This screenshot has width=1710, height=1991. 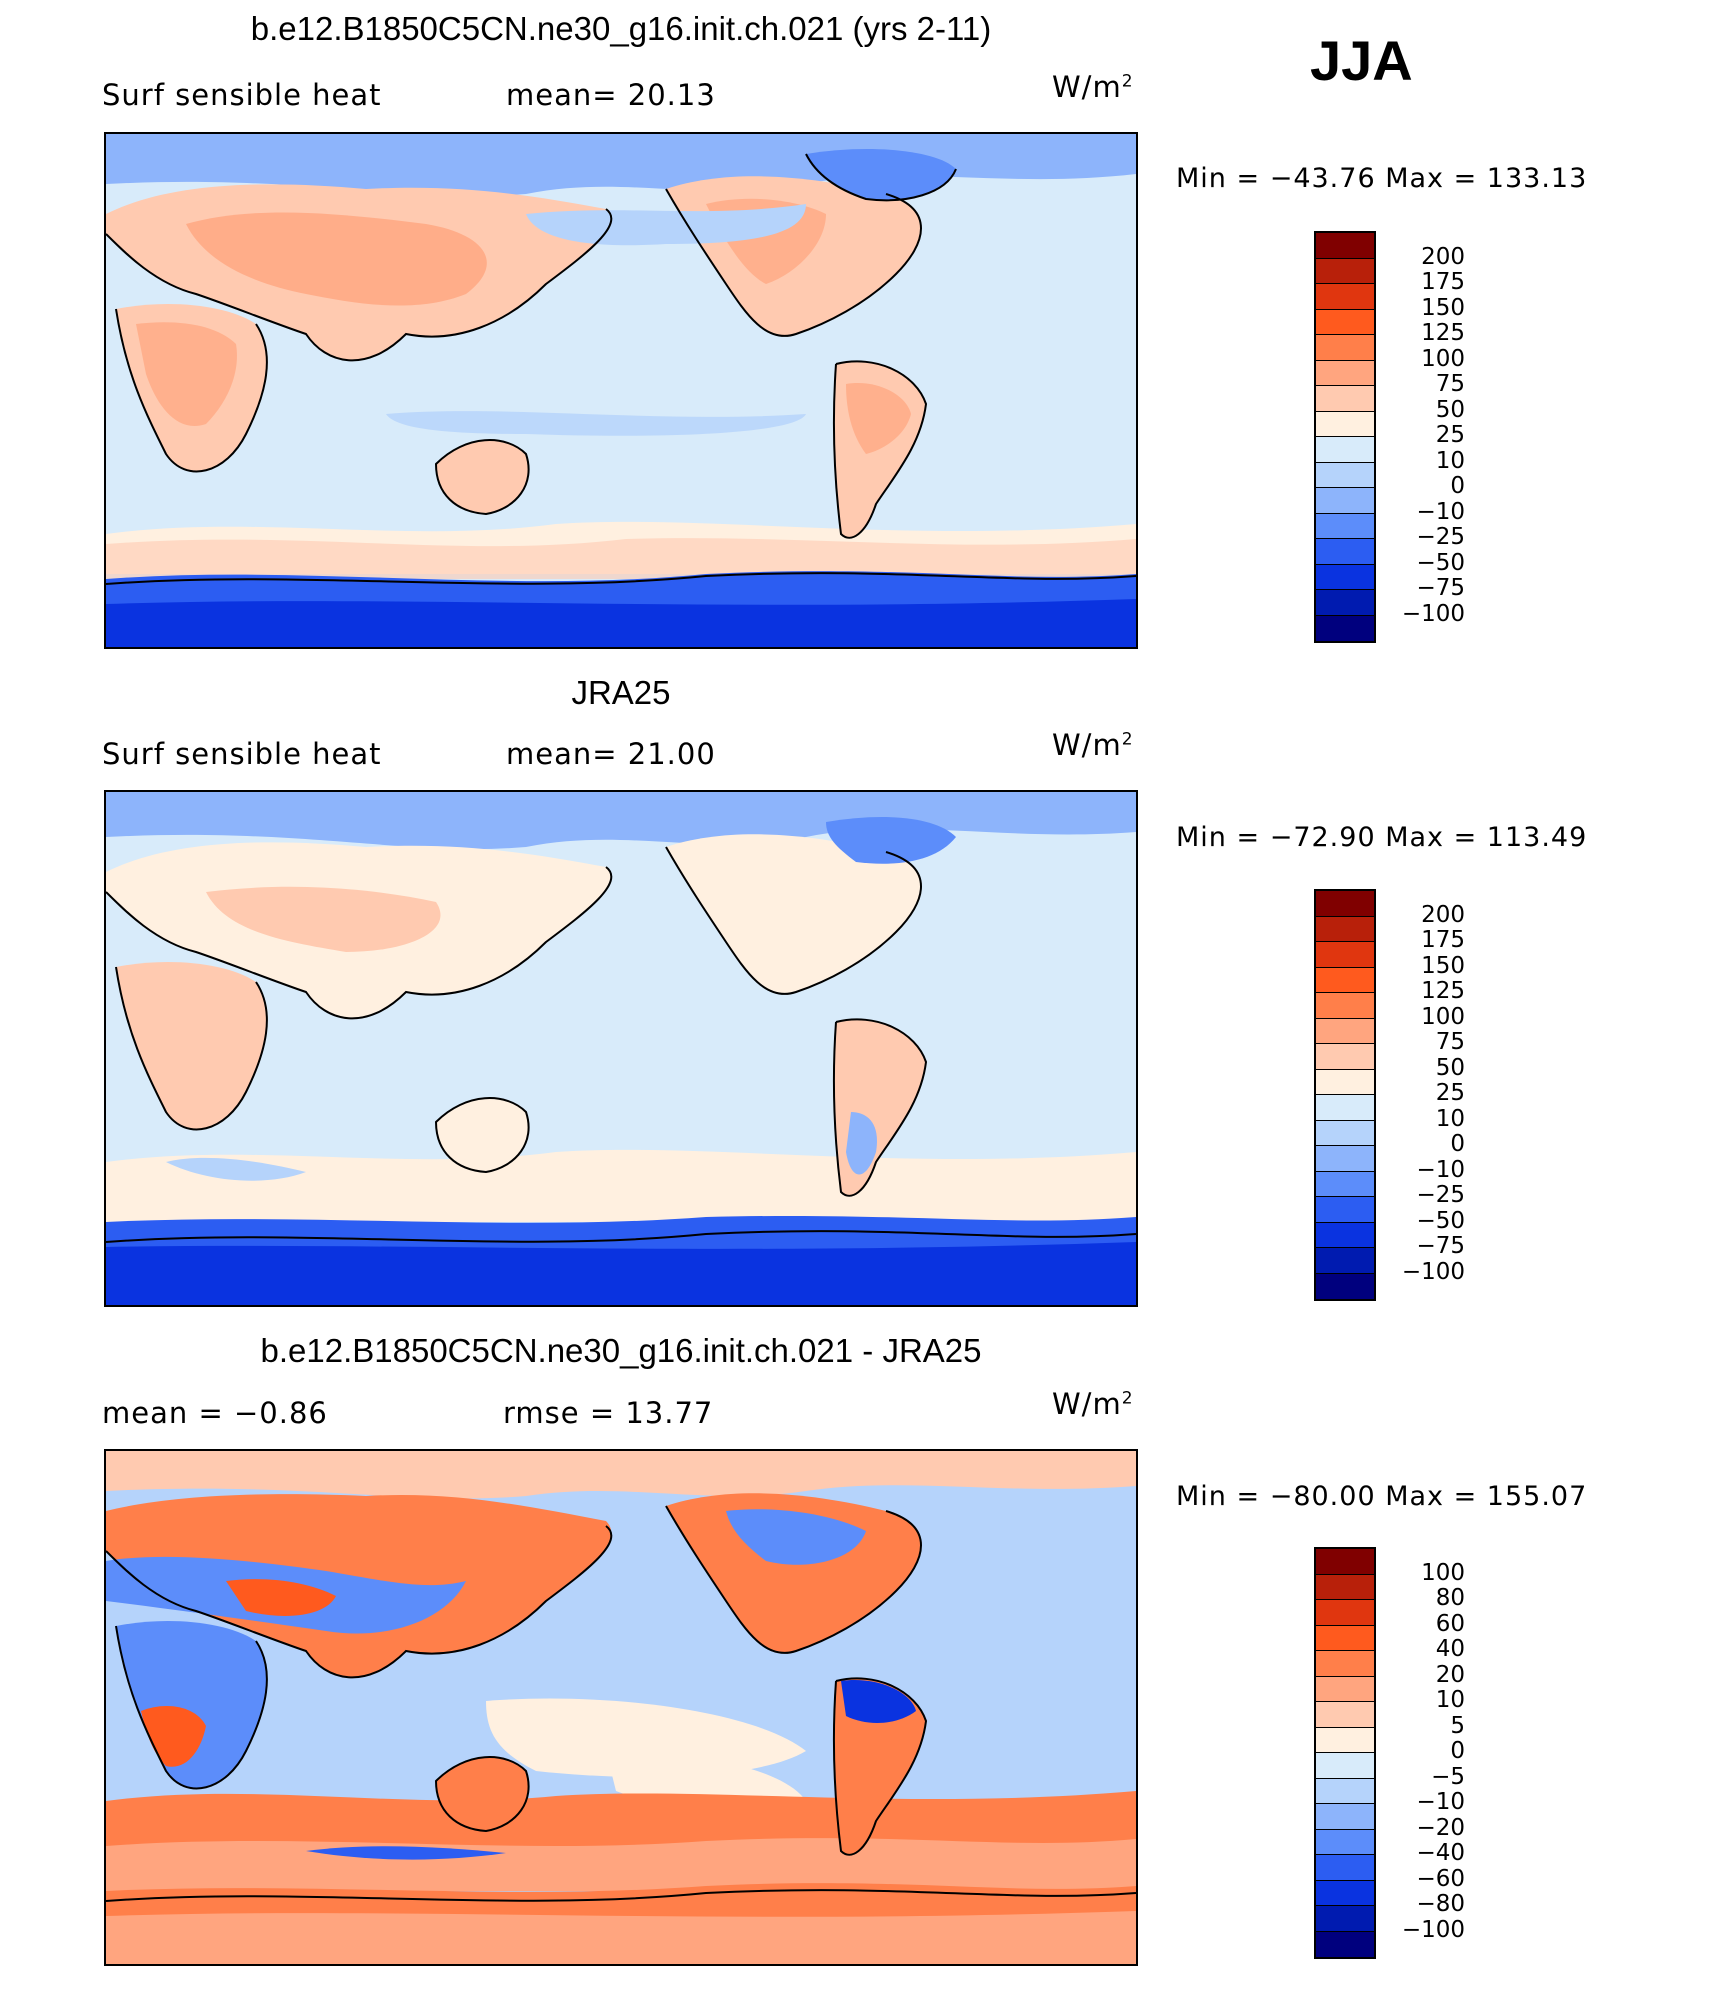 What do you see at coordinates (621, 692) in the screenshot?
I see `panel-2-title: JRA25` at bounding box center [621, 692].